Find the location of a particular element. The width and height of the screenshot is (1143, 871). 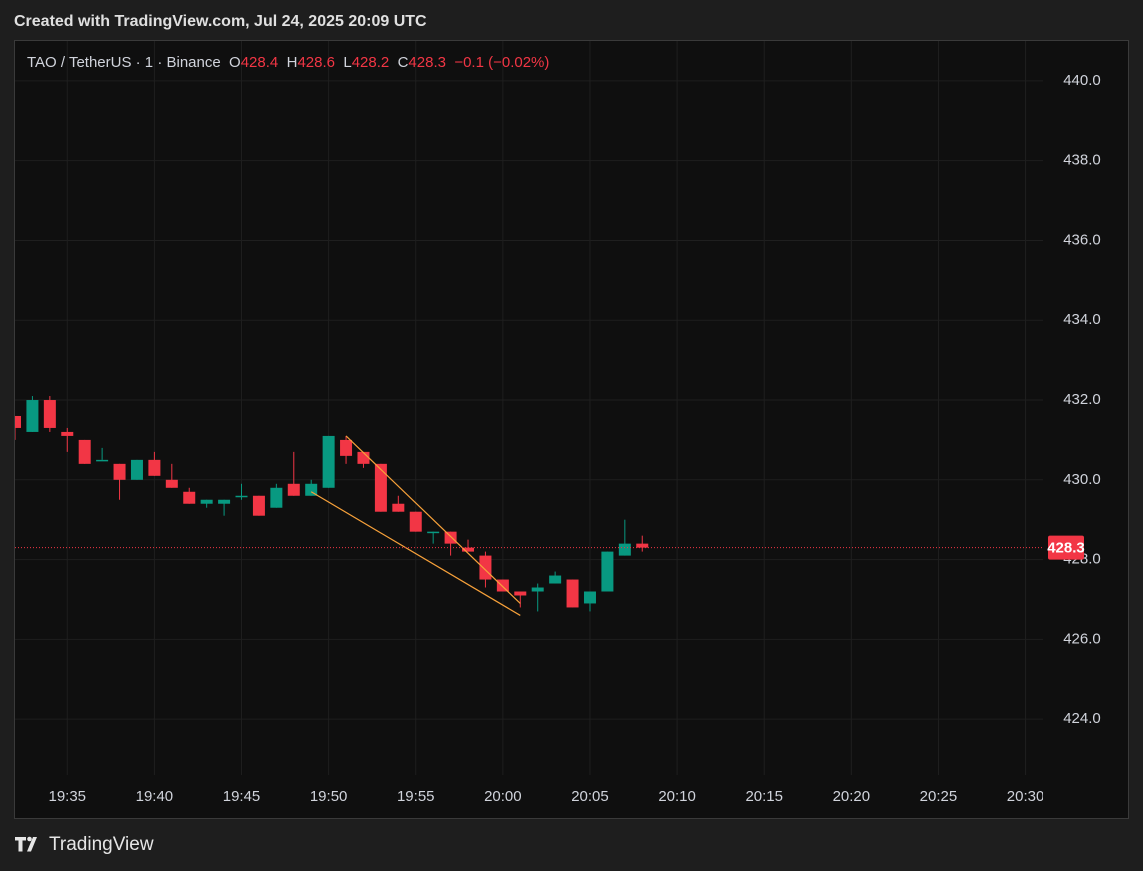

x-tick-label: 20:20 is located at coordinates (852, 796).